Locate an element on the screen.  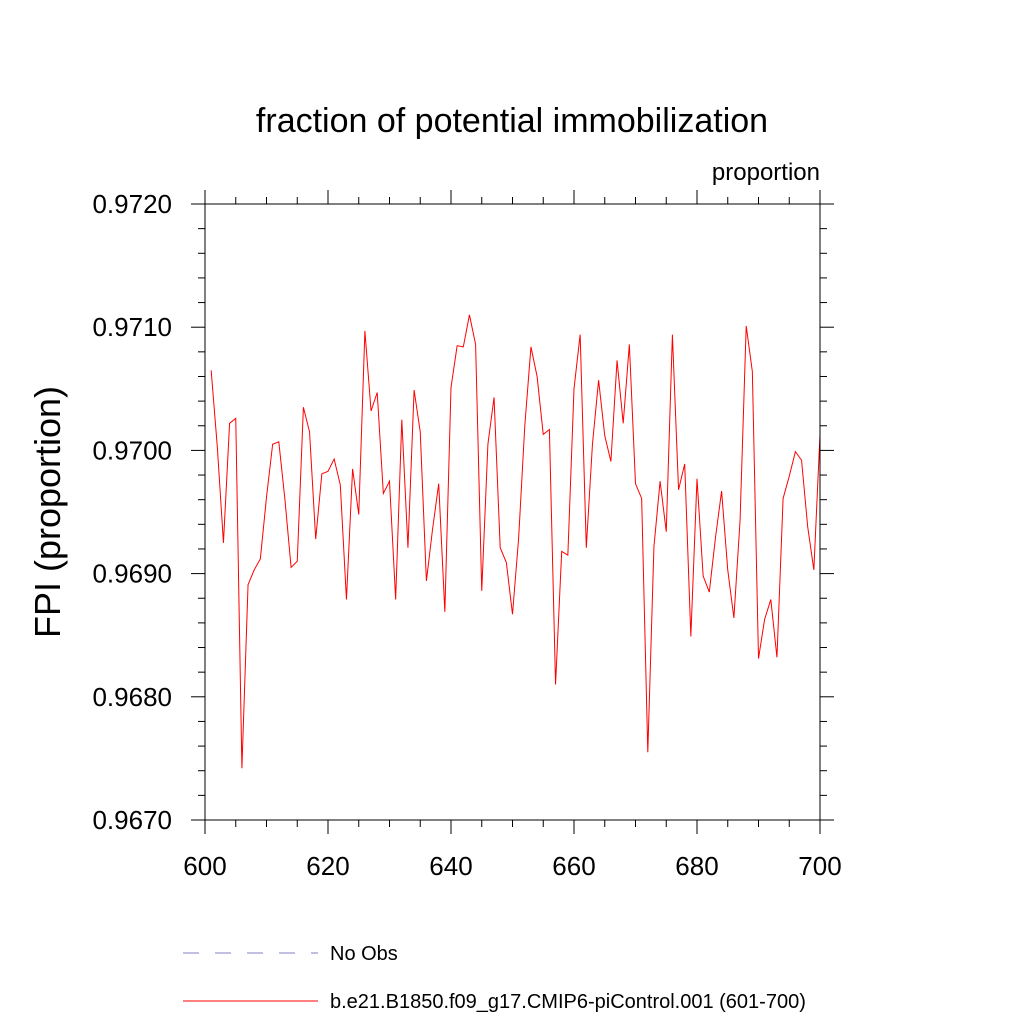
x-tick-label: 640 is located at coordinates (450, 866).